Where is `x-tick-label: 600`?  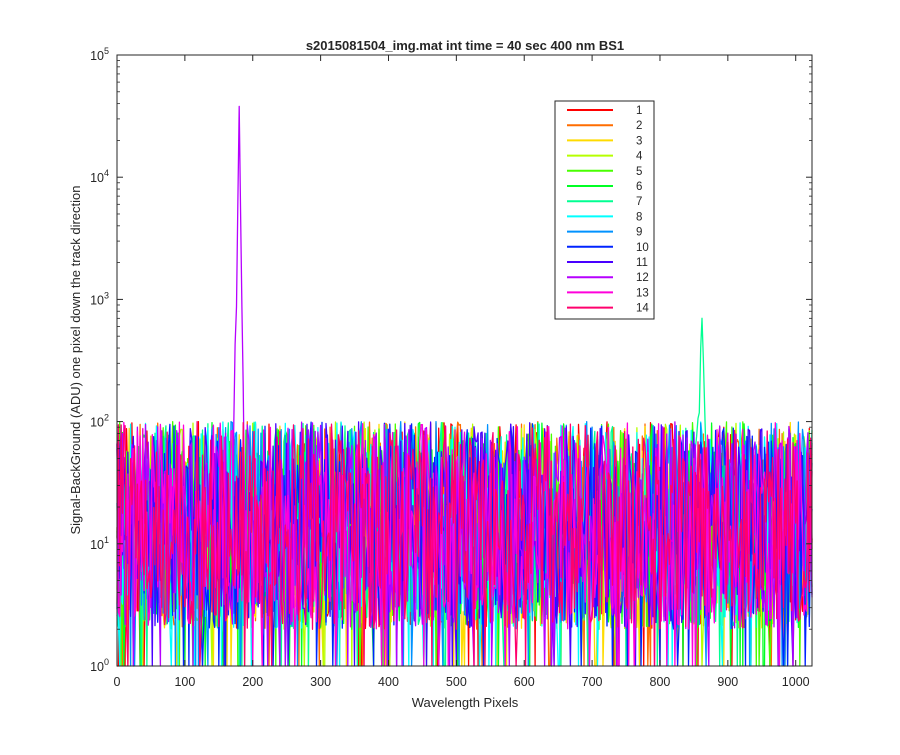 x-tick-label: 600 is located at coordinates (524, 682).